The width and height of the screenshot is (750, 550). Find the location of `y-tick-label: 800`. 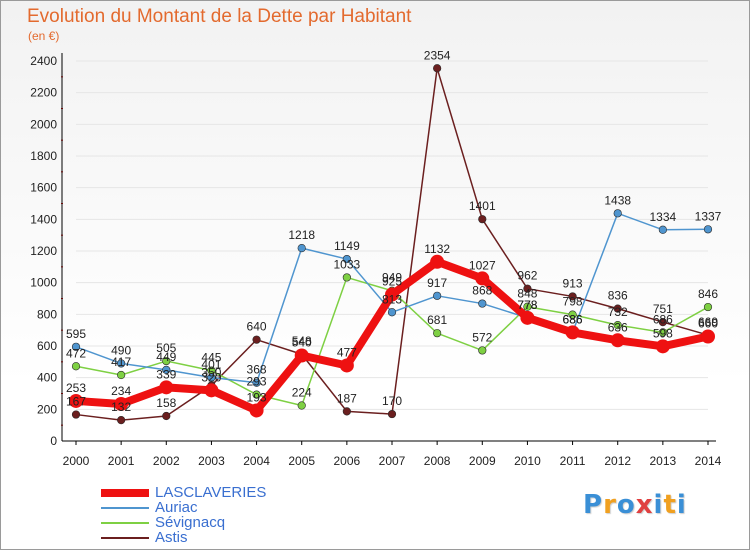

y-tick-label: 800 is located at coordinates (47, 314).